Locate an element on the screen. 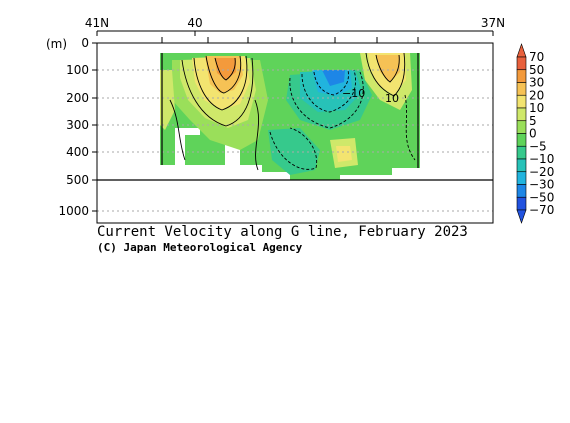  y-tick-label-300: 300 is located at coordinates (77, 125).